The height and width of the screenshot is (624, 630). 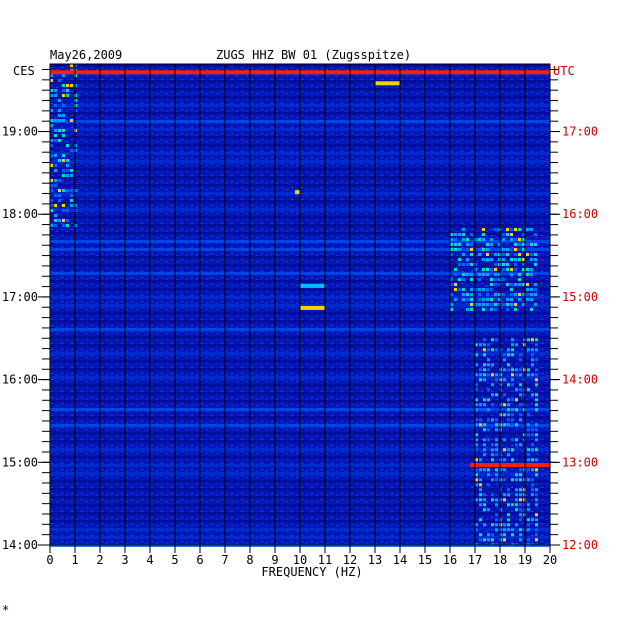 What do you see at coordinates (26, 310) in the screenshot?
I see `left-time-axis: 14:00 15:00 16:00 17:00 18:00 19:00` at bounding box center [26, 310].